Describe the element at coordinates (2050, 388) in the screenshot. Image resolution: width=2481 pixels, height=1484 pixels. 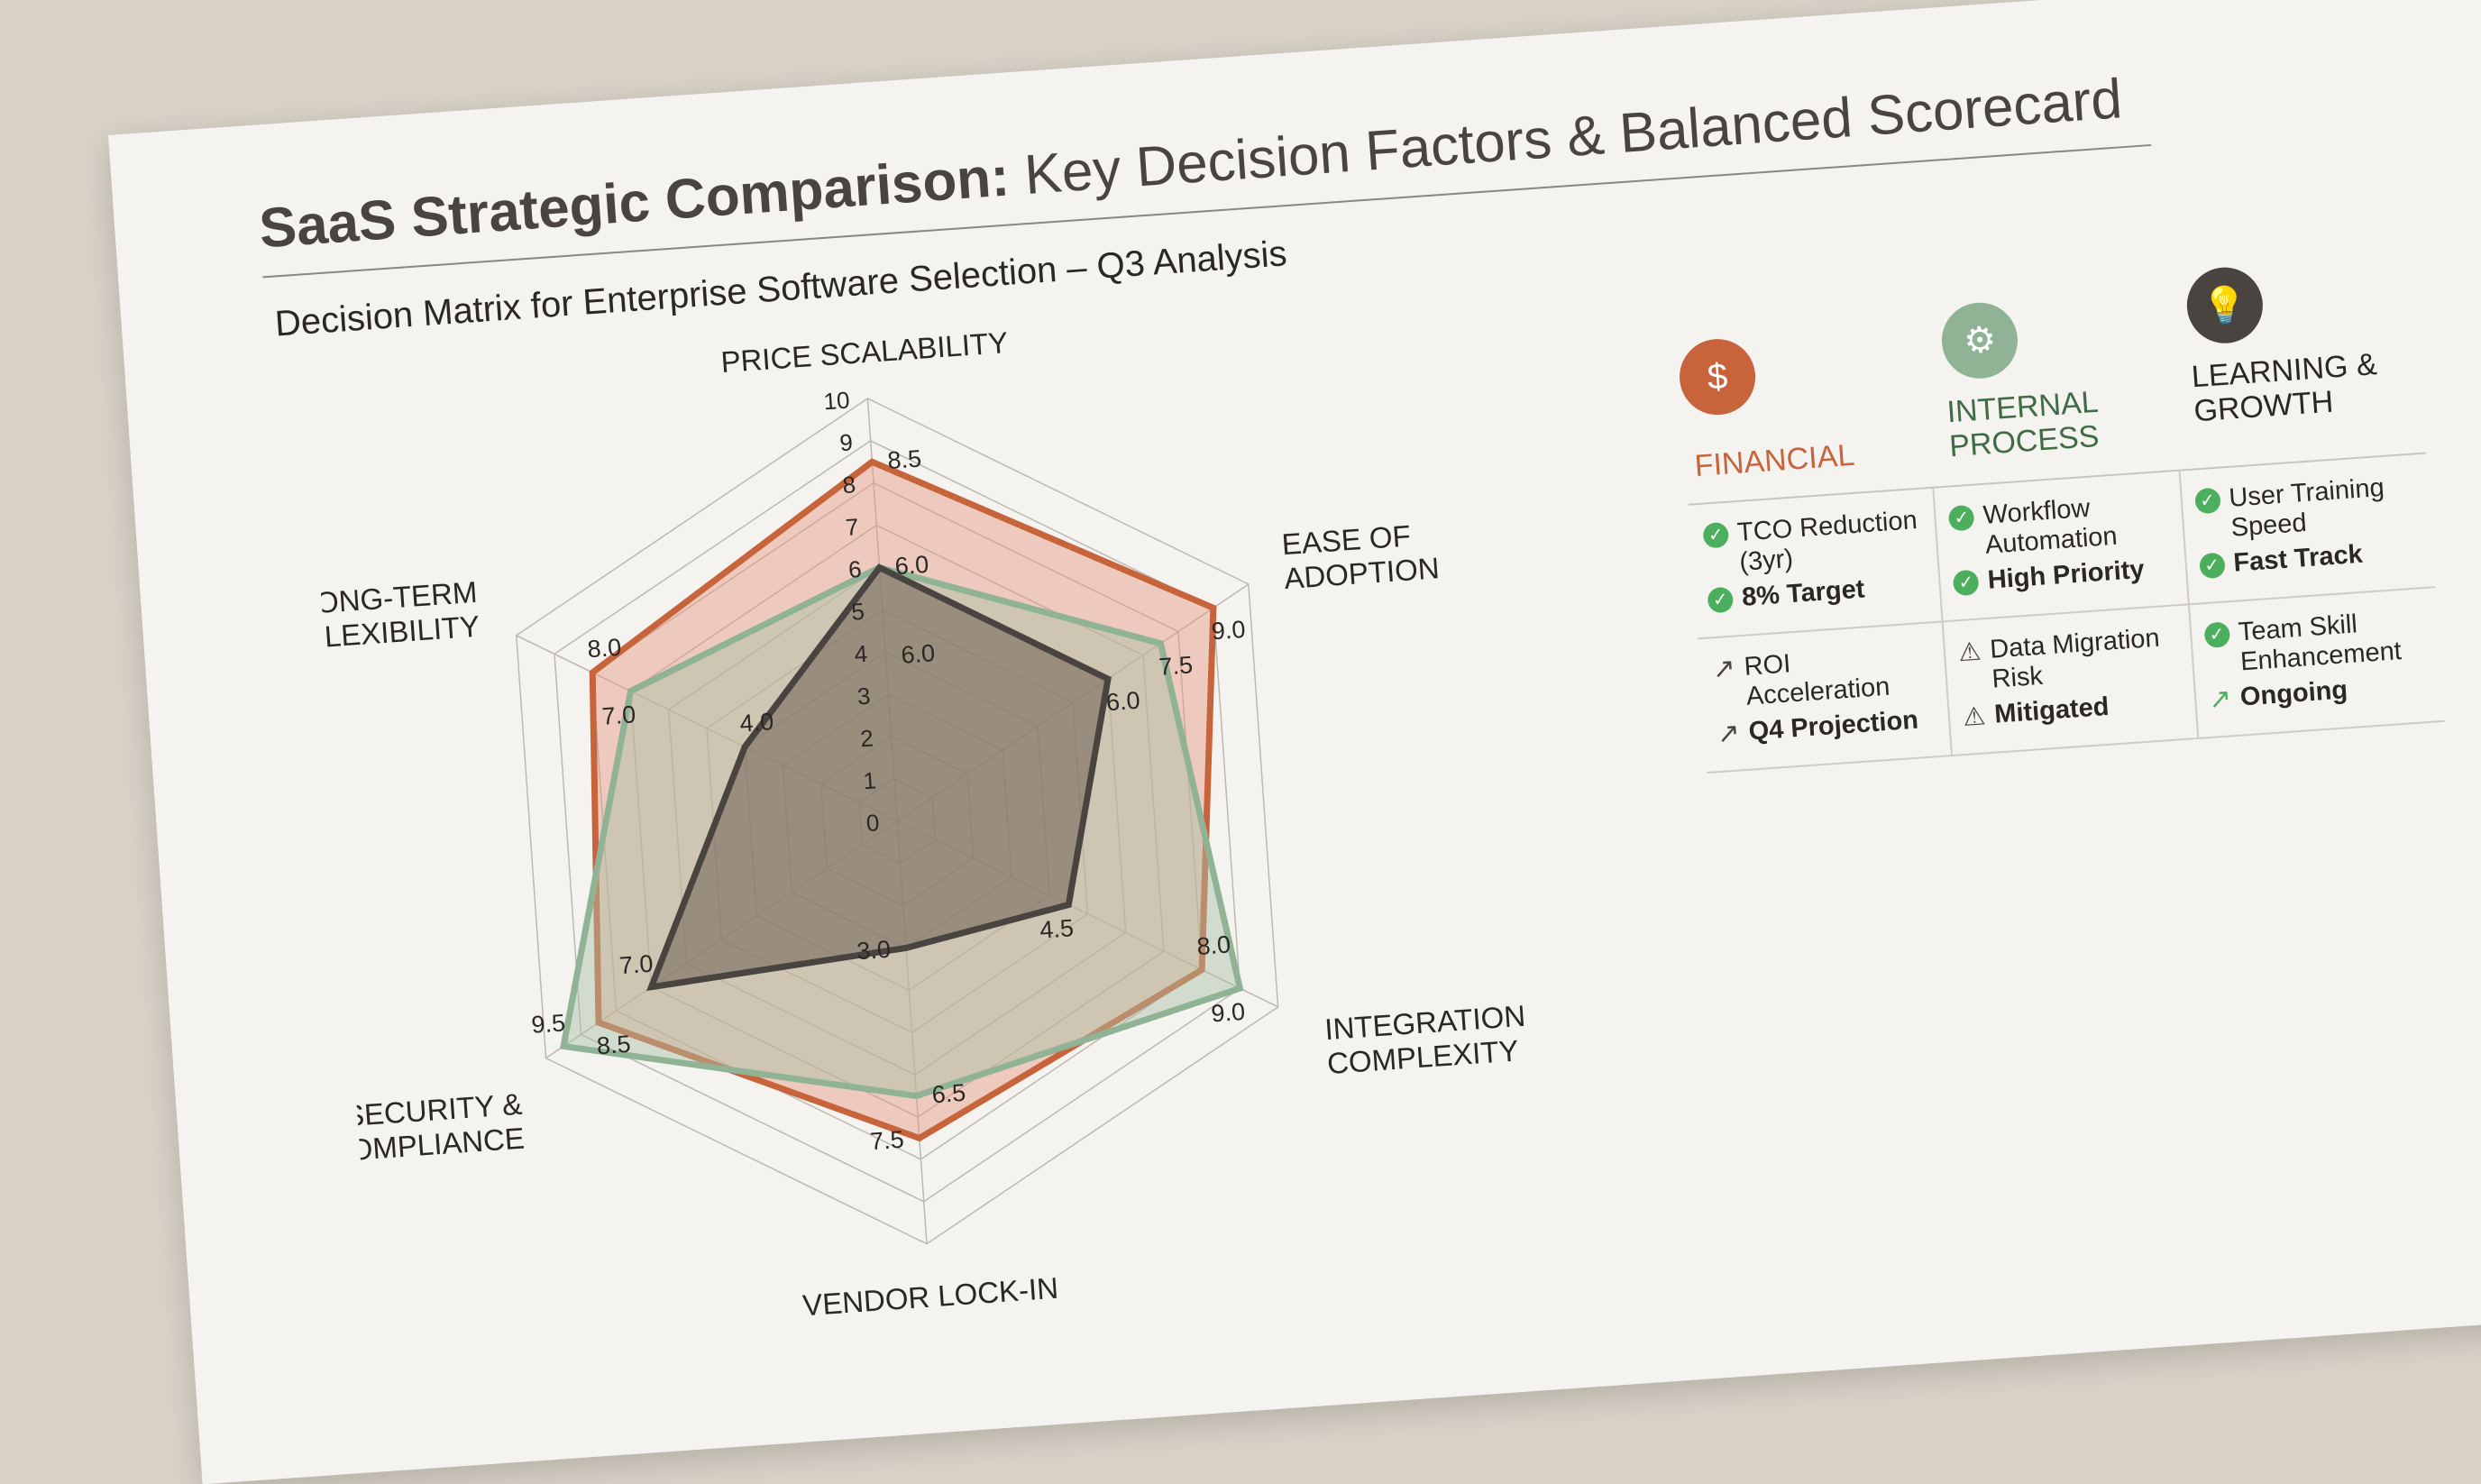
I see `header-internal-process: ⚙ INTERNAL PROCESS` at that location.